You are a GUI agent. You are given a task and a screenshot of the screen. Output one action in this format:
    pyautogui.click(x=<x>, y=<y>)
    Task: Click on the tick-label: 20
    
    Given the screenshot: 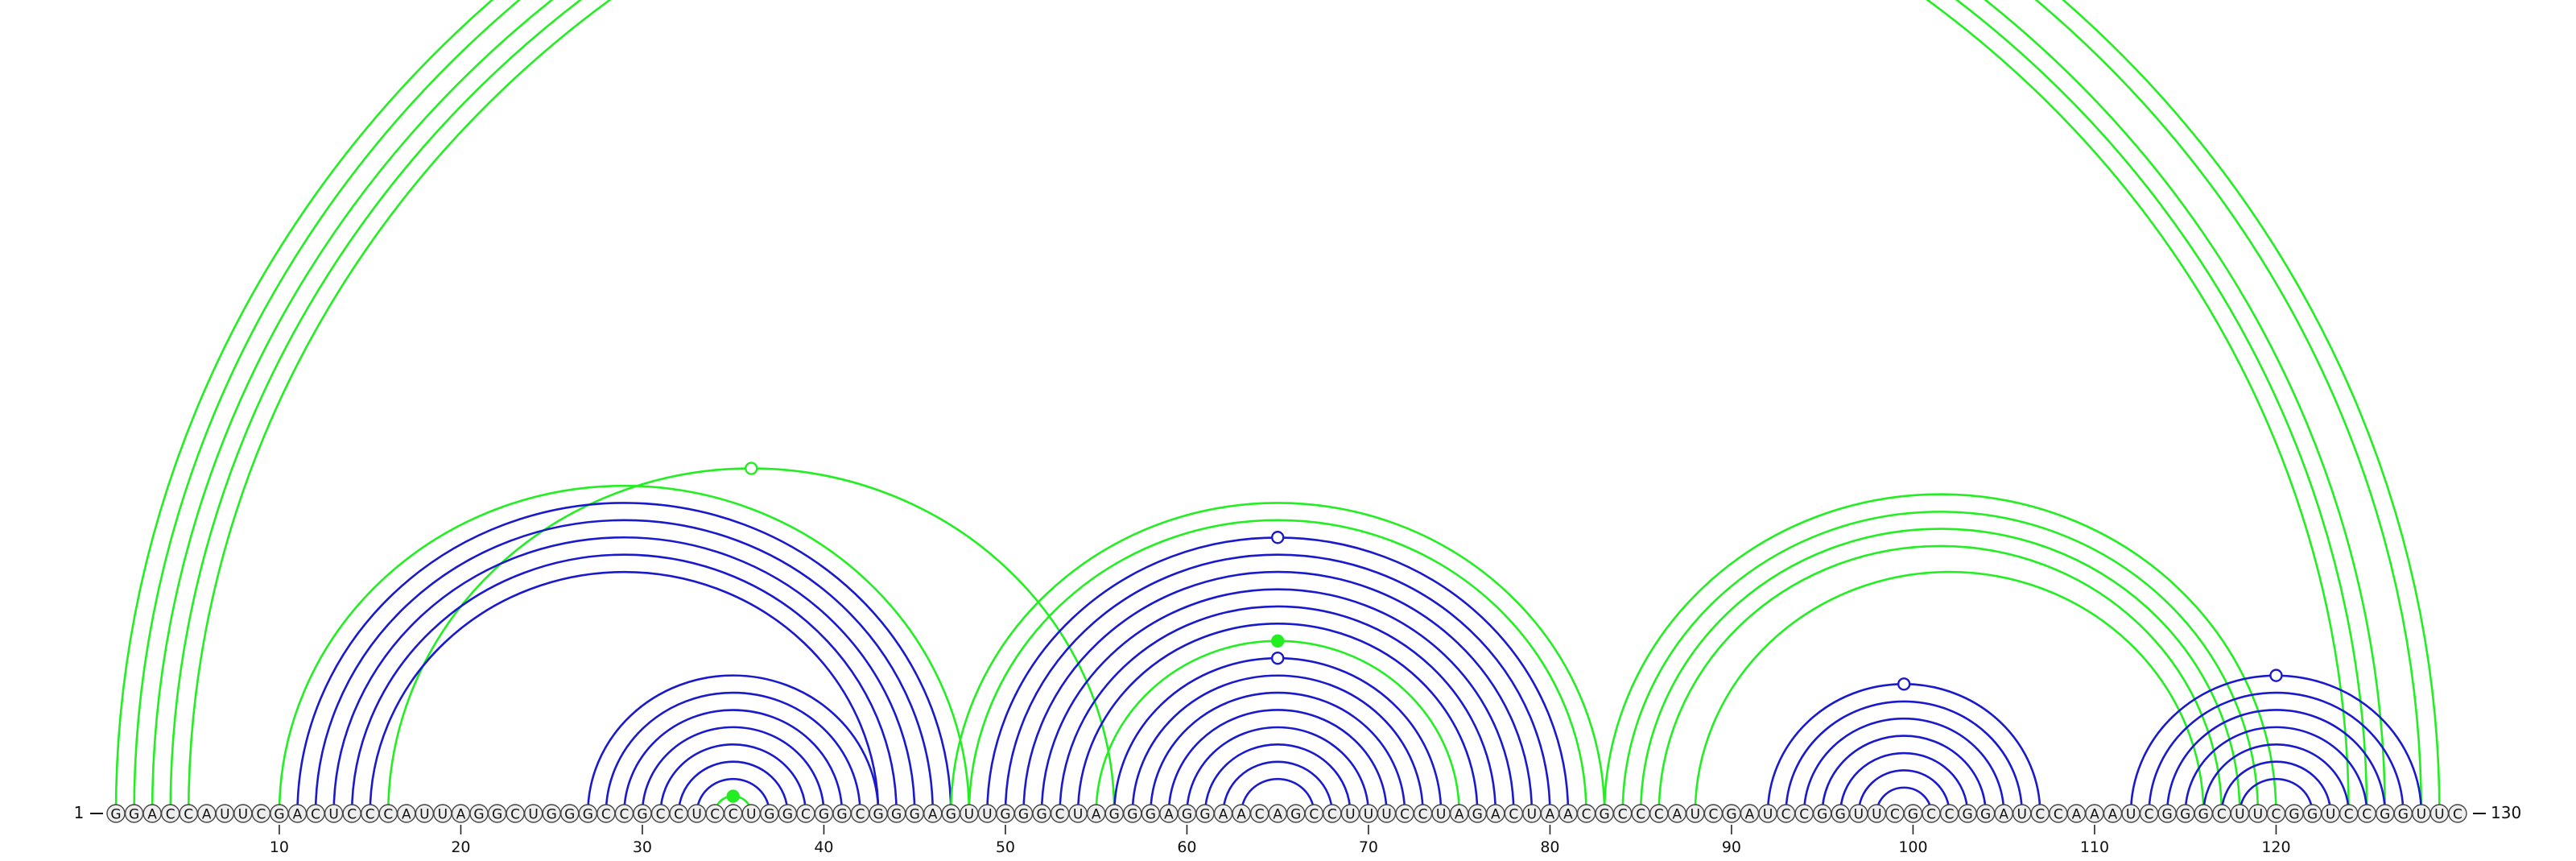 What is the action you would take?
    pyautogui.click(x=460, y=847)
    